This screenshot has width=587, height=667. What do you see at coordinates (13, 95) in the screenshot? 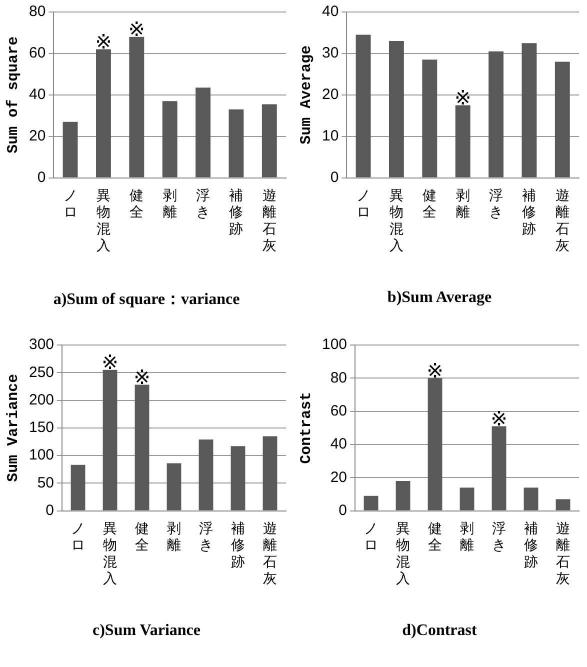
I see `y-axis-title: Sum of square` at bounding box center [13, 95].